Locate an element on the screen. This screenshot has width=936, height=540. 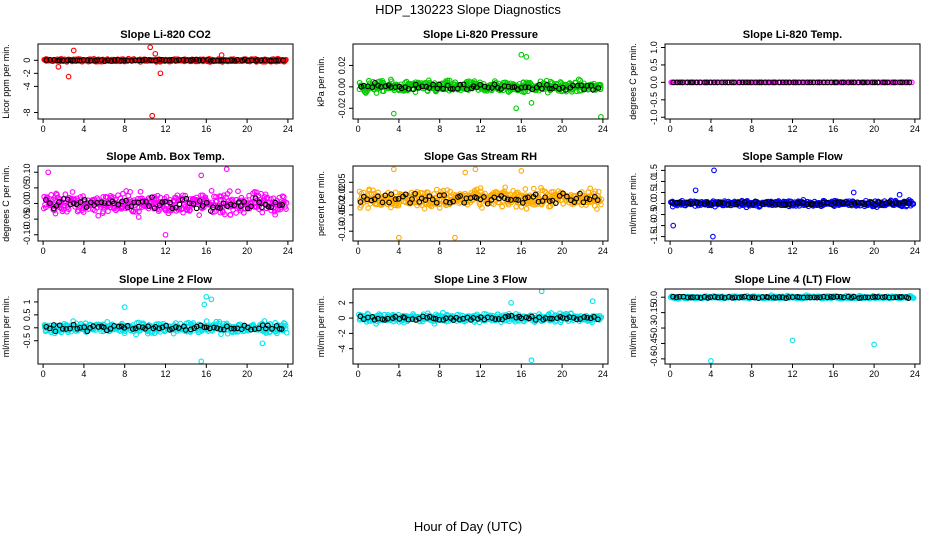
plot-frame is located at coordinates (480, 326).